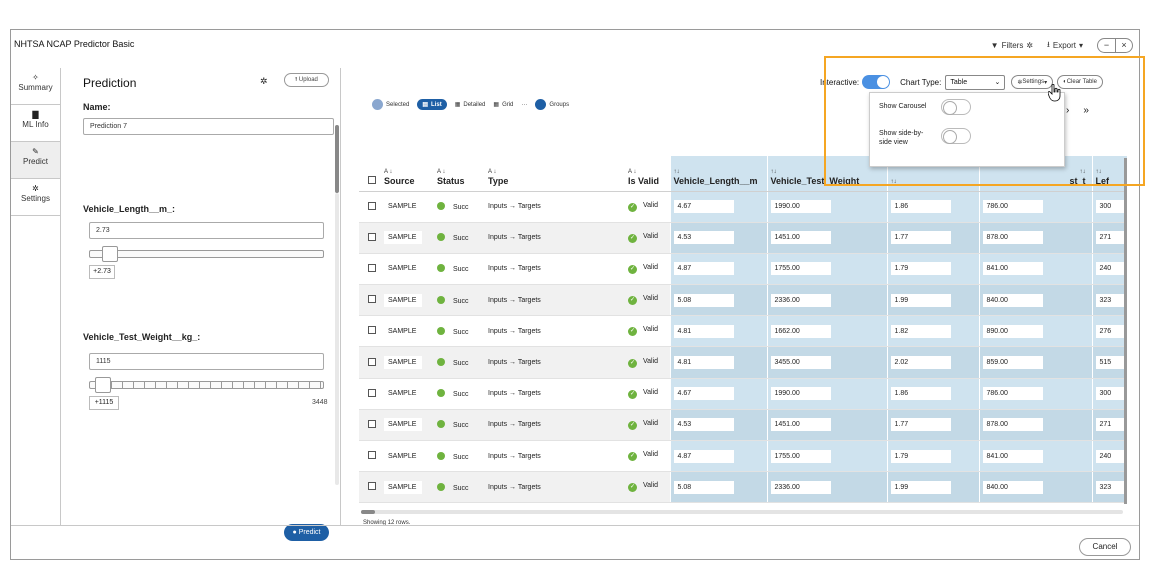 The image size is (1165, 572). What do you see at coordinates (206, 361) in the screenshot?
I see `vehicle-weight-input: 1115` at bounding box center [206, 361].